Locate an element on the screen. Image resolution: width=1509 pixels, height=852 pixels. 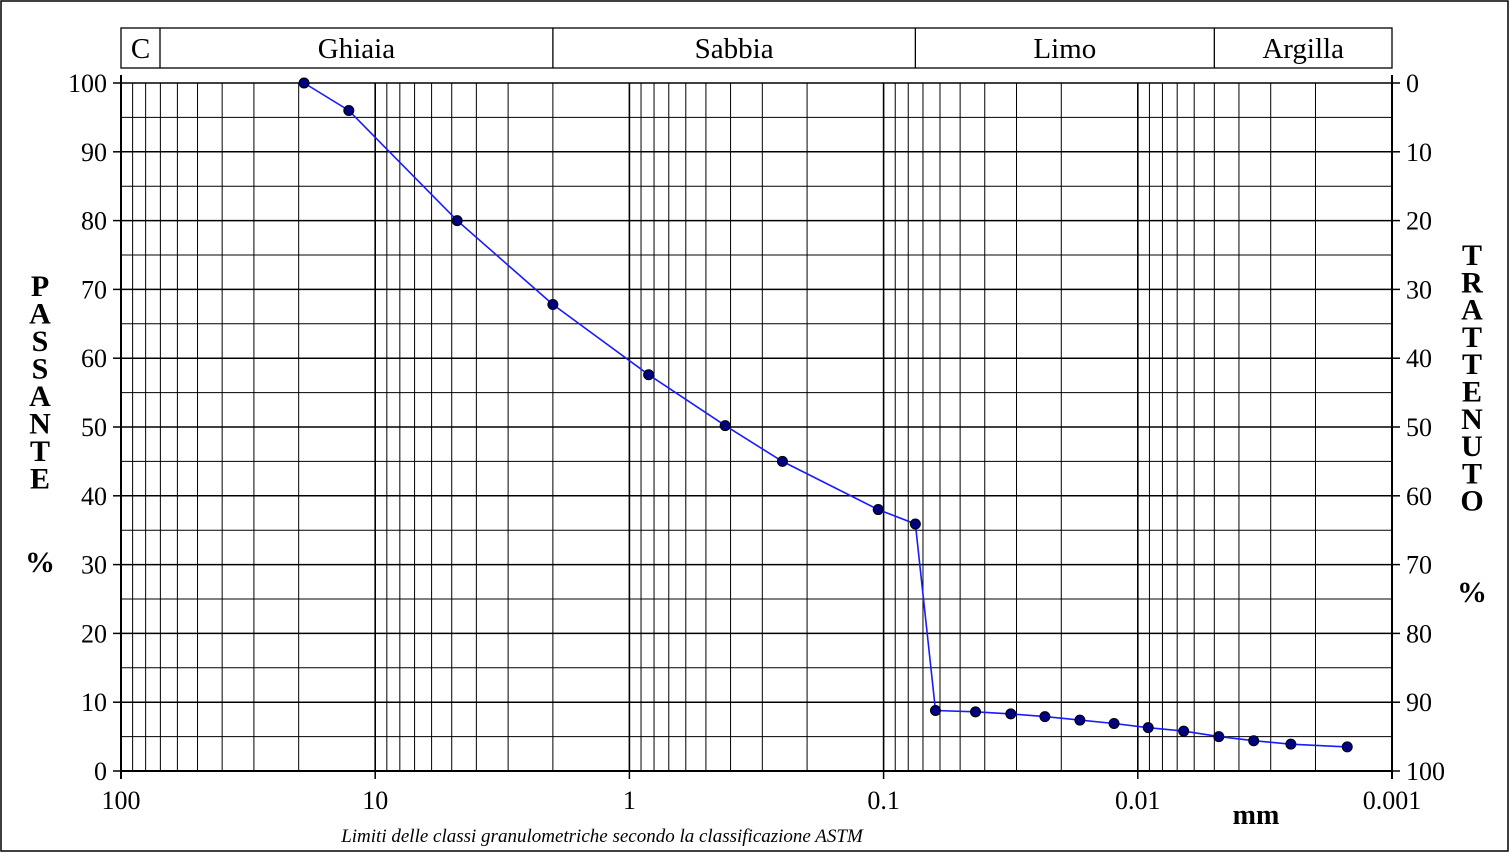
y-tick-label: 70 is located at coordinates (94, 289).